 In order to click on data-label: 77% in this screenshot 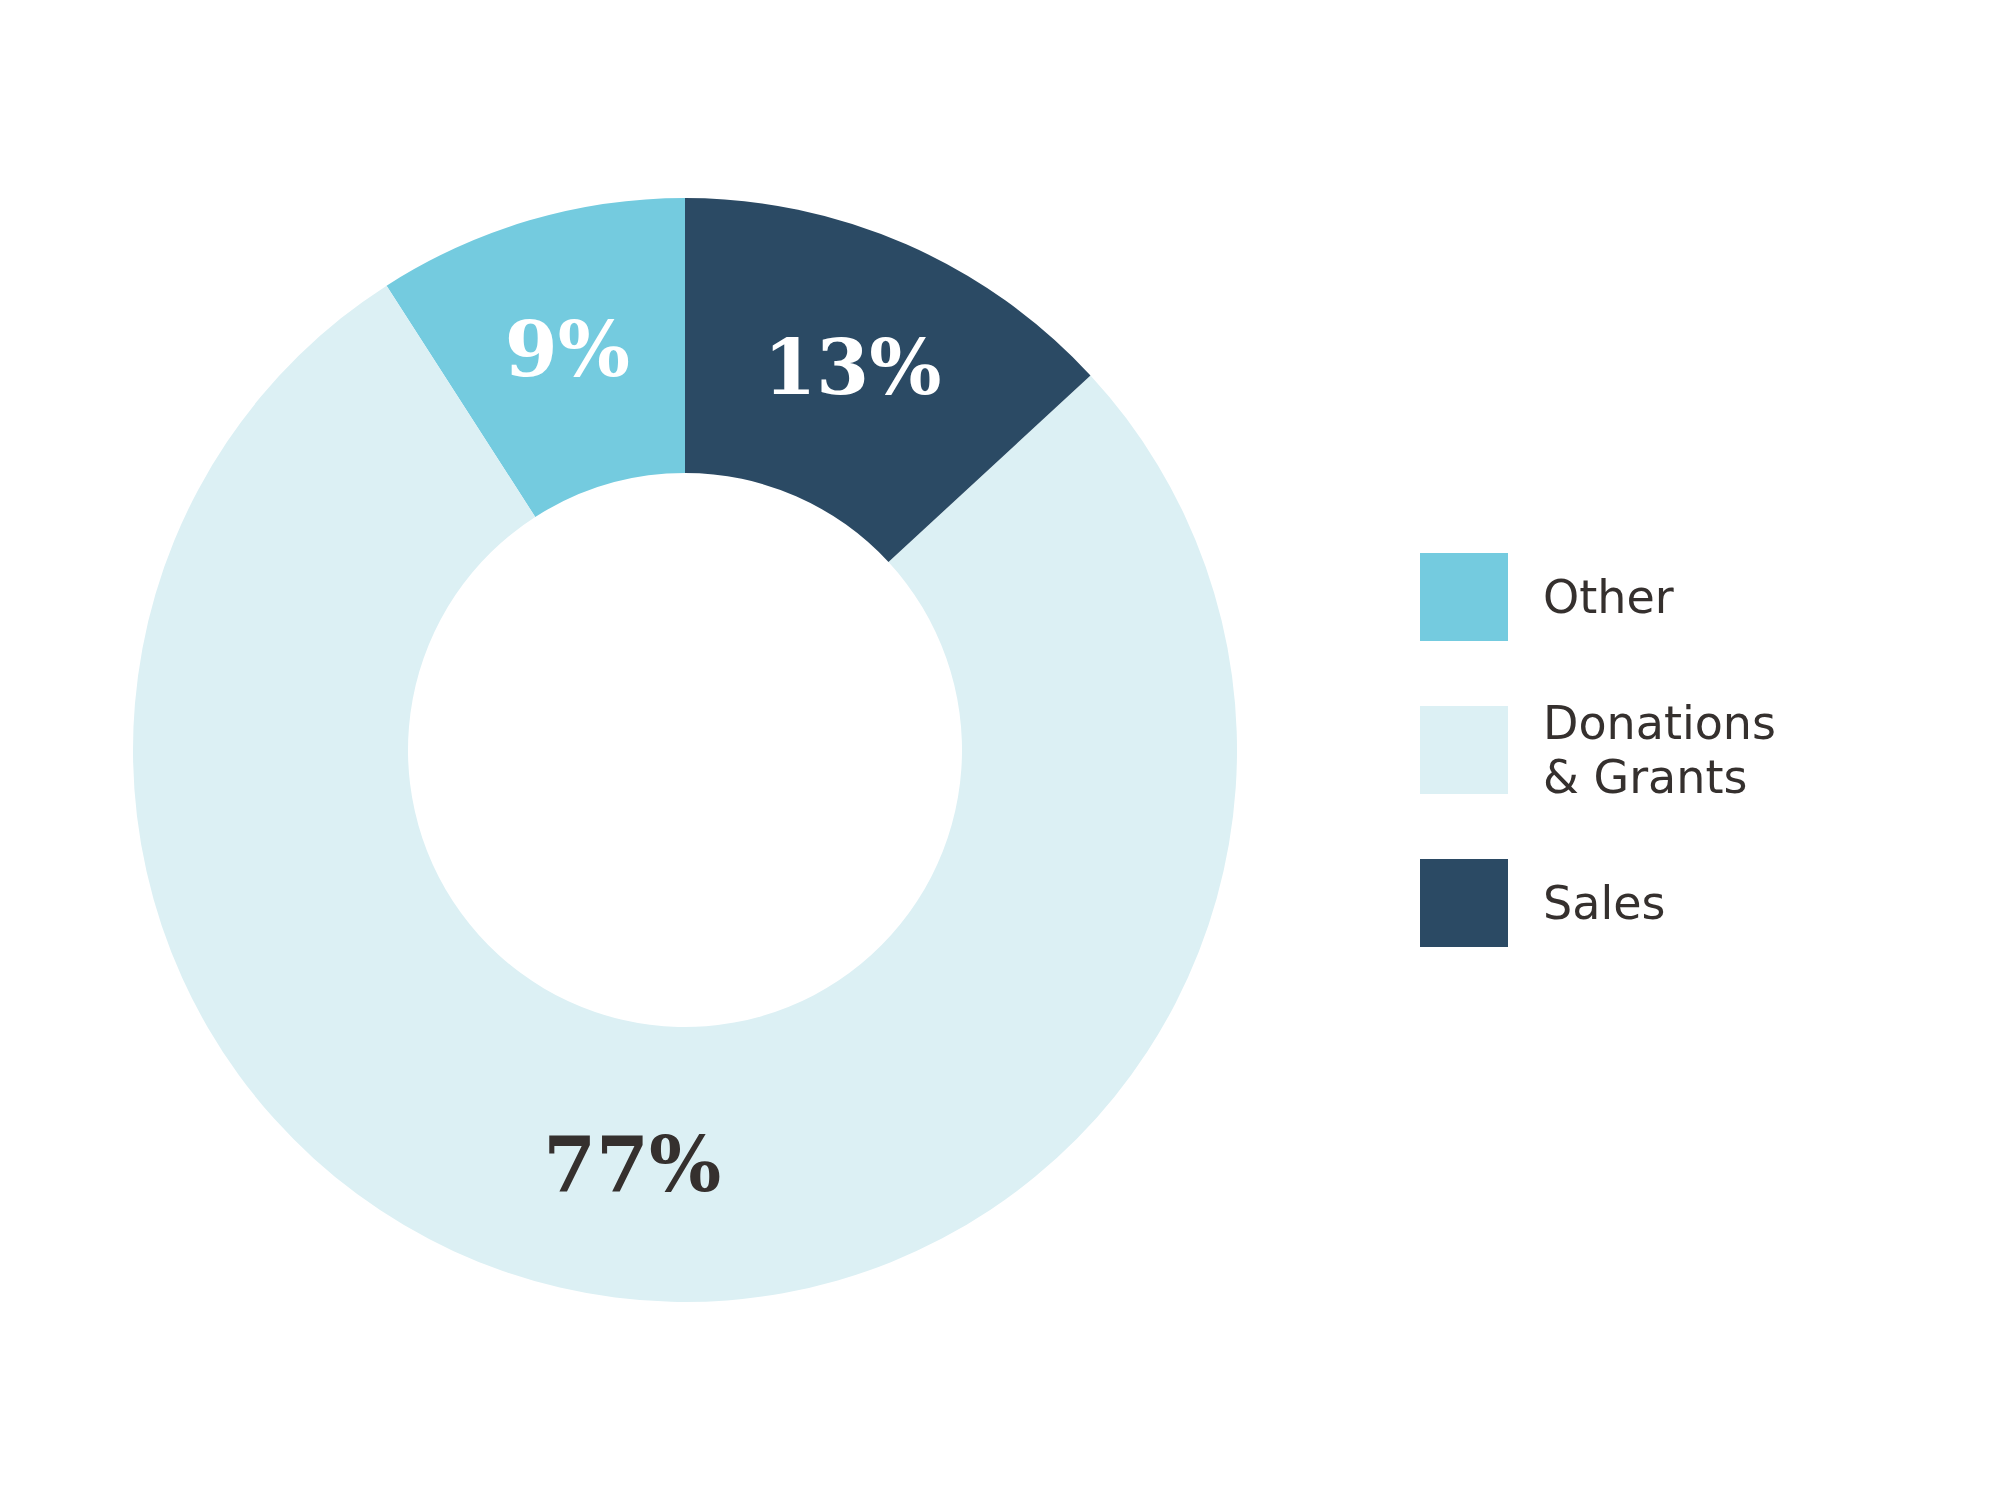, I will do `click(632, 1164)`.